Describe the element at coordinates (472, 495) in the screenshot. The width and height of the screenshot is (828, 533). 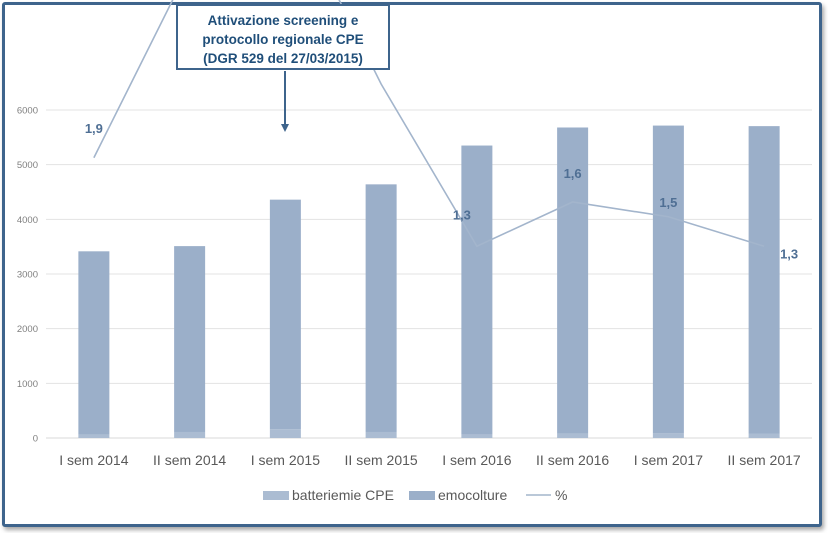
I see `legend-label-emocolture: emocolture` at that location.